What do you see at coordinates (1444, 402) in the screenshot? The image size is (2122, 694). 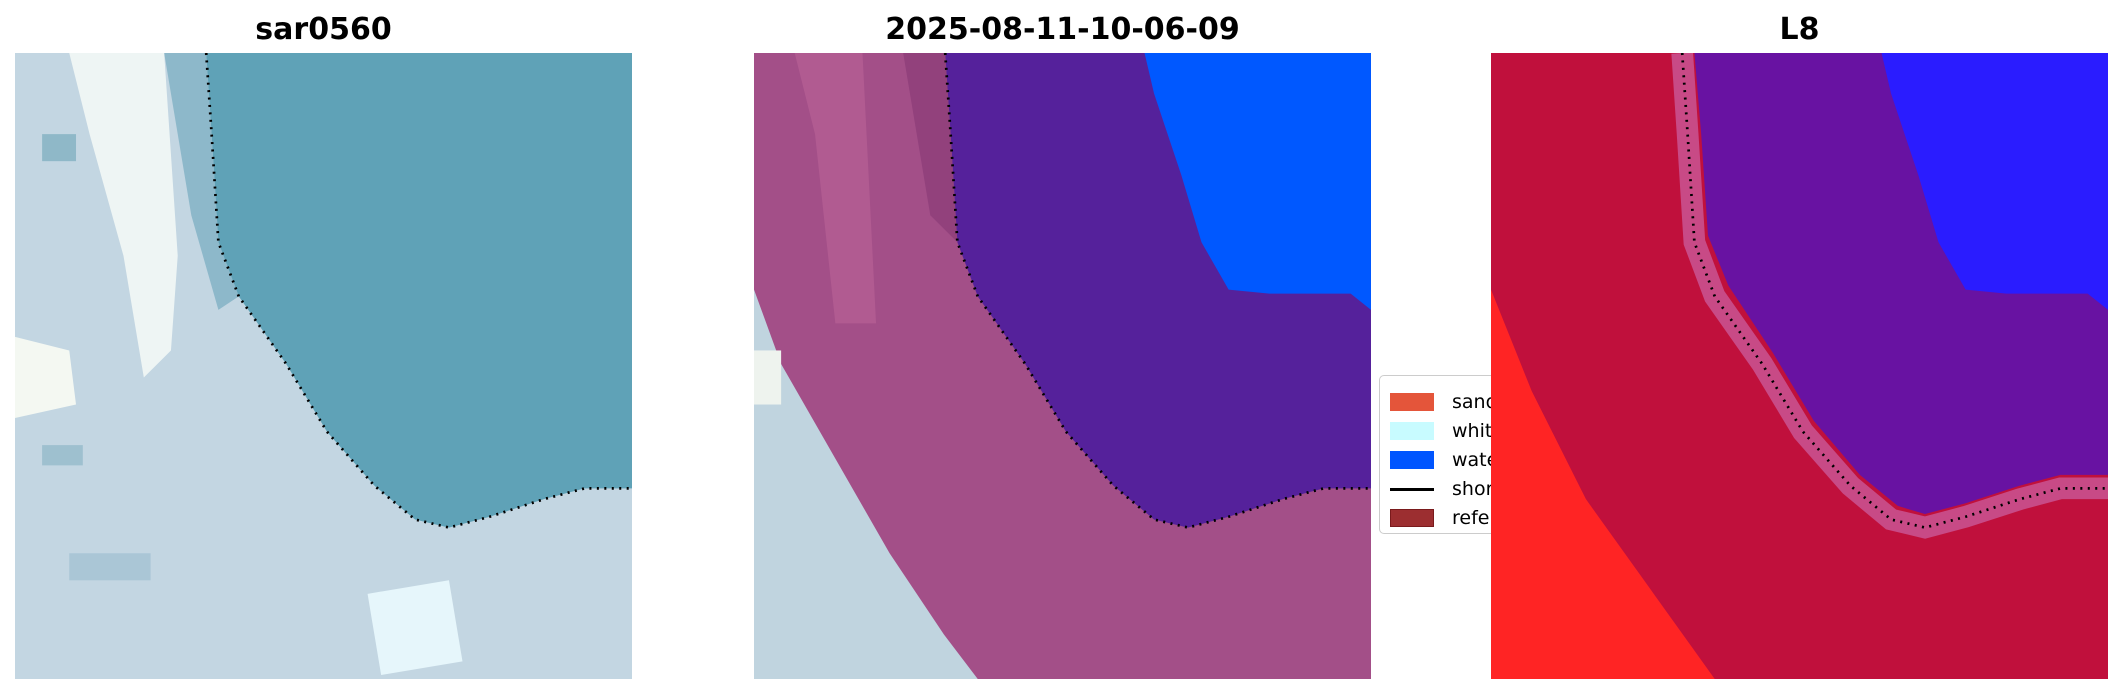 I see `legend-item-sand: sand` at bounding box center [1444, 402].